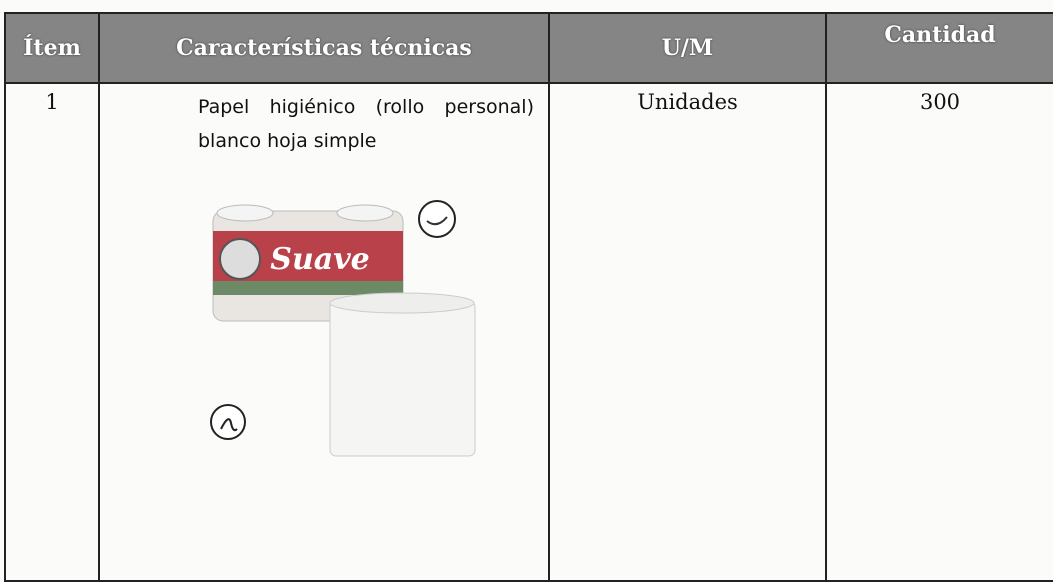 This screenshot has height=582, width=1053. I want to click on header-text: U/M, so click(687, 48).